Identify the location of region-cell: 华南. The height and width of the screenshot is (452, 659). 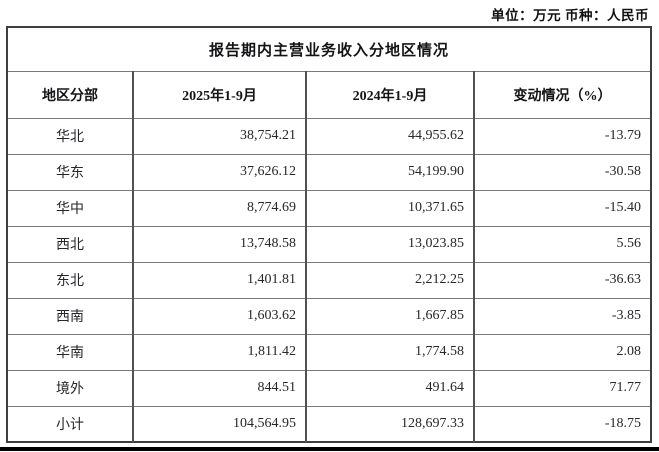
(70, 352).